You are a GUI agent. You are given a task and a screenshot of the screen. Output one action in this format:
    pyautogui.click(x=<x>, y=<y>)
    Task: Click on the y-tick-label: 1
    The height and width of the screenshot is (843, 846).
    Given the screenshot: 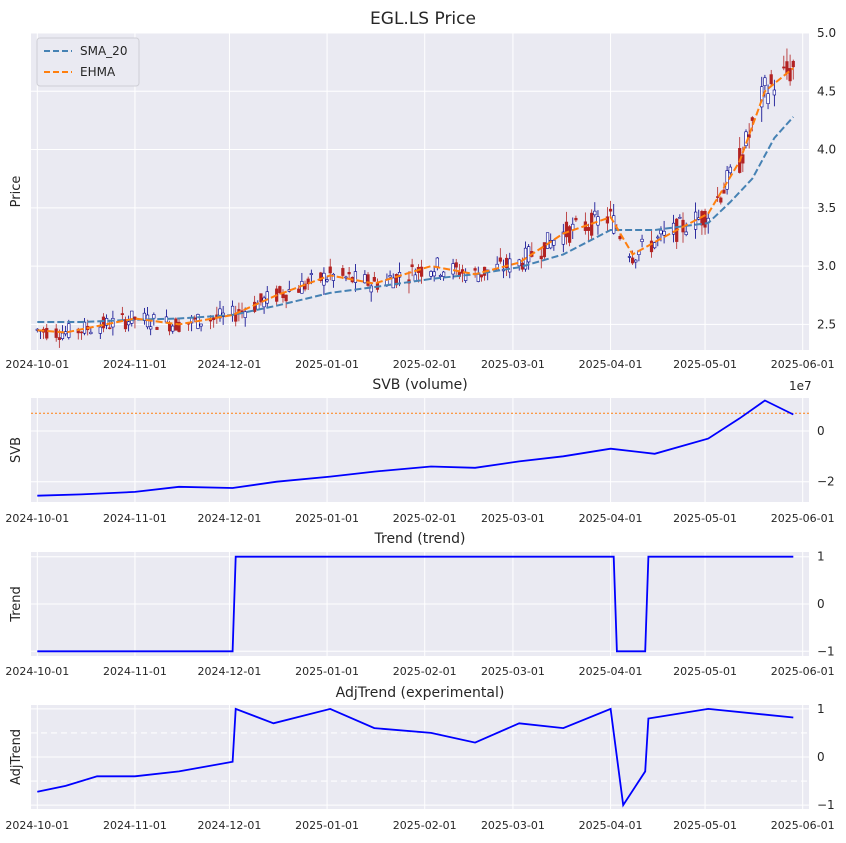 What is the action you would take?
    pyautogui.click(x=821, y=709)
    